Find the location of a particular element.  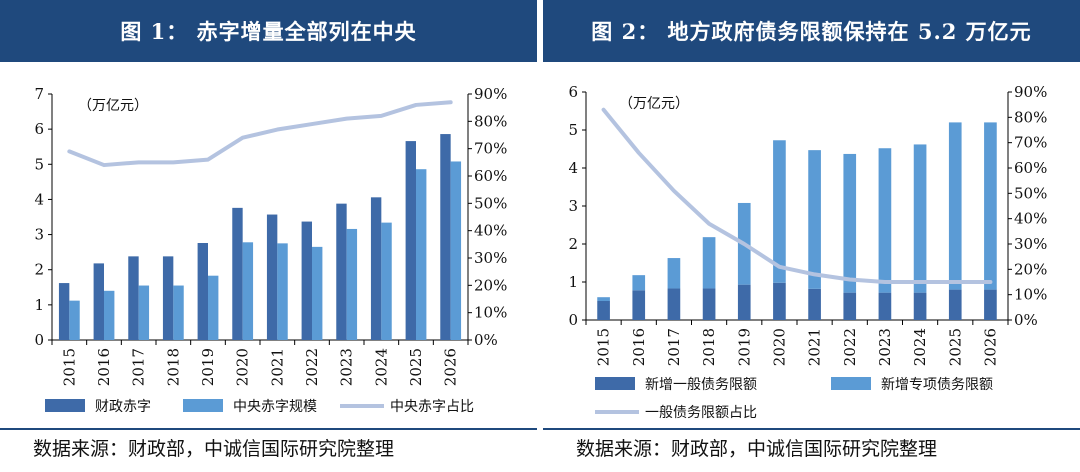

legend-label: 新增专项债务限额 is located at coordinates (937, 385).